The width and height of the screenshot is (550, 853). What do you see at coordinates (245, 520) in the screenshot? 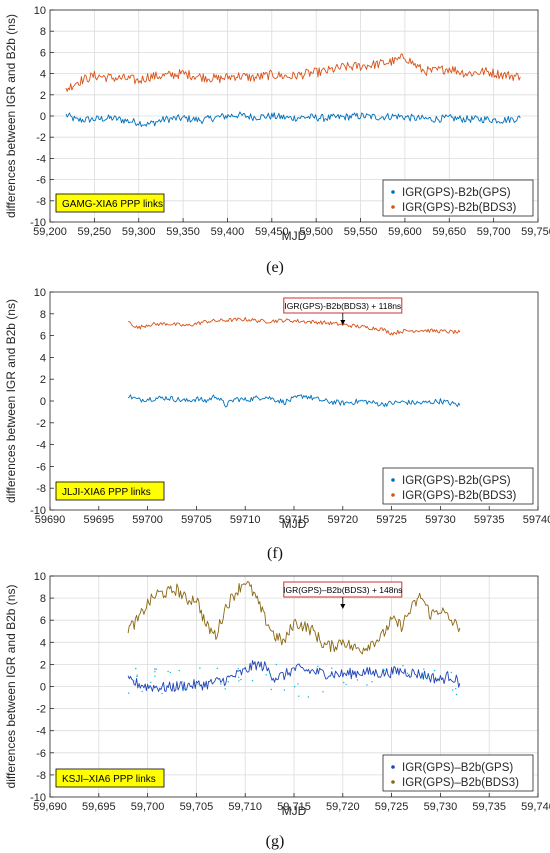
I see `x-tick-label: 59710` at bounding box center [245, 520].